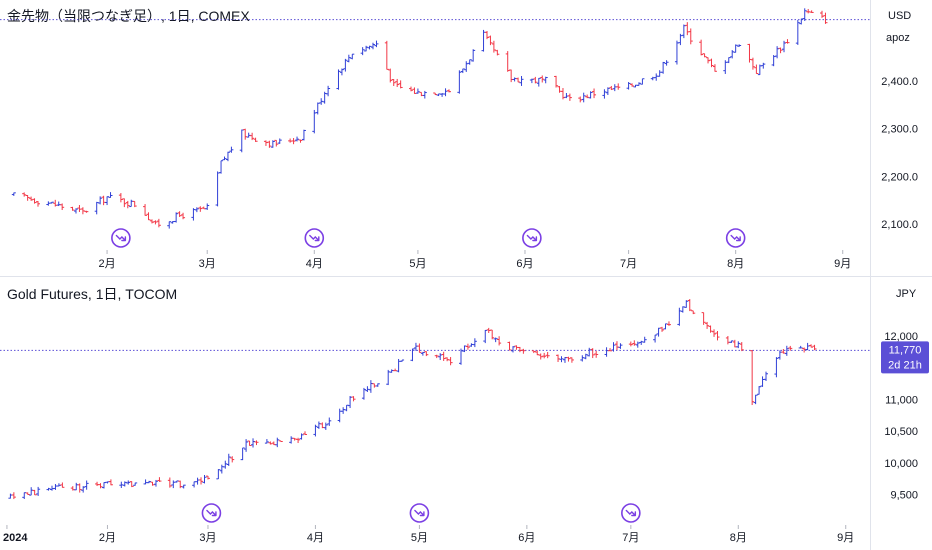  What do you see at coordinates (526, 538) in the screenshot?
I see `x-tick-label: 6月` at bounding box center [526, 538].